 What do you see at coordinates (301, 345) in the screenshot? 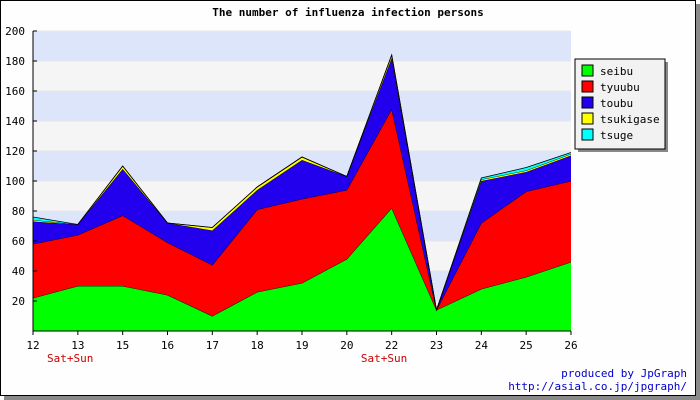
I see `x-tick-label: 19` at bounding box center [301, 345].